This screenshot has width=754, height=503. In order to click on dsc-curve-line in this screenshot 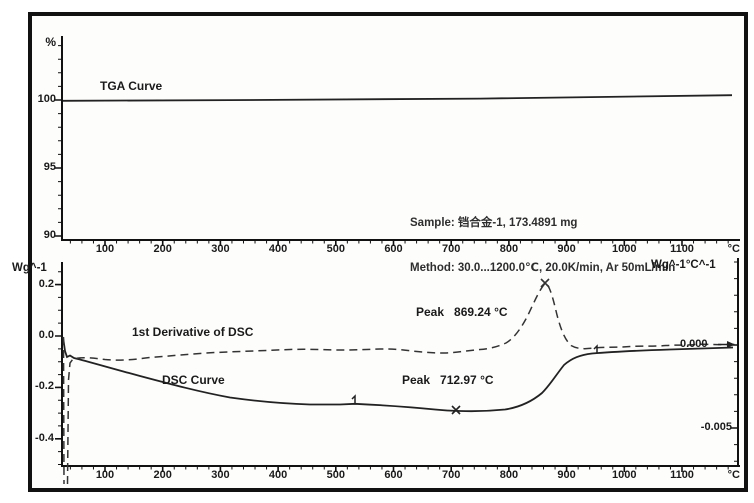, I will do `click(398, 374)`.